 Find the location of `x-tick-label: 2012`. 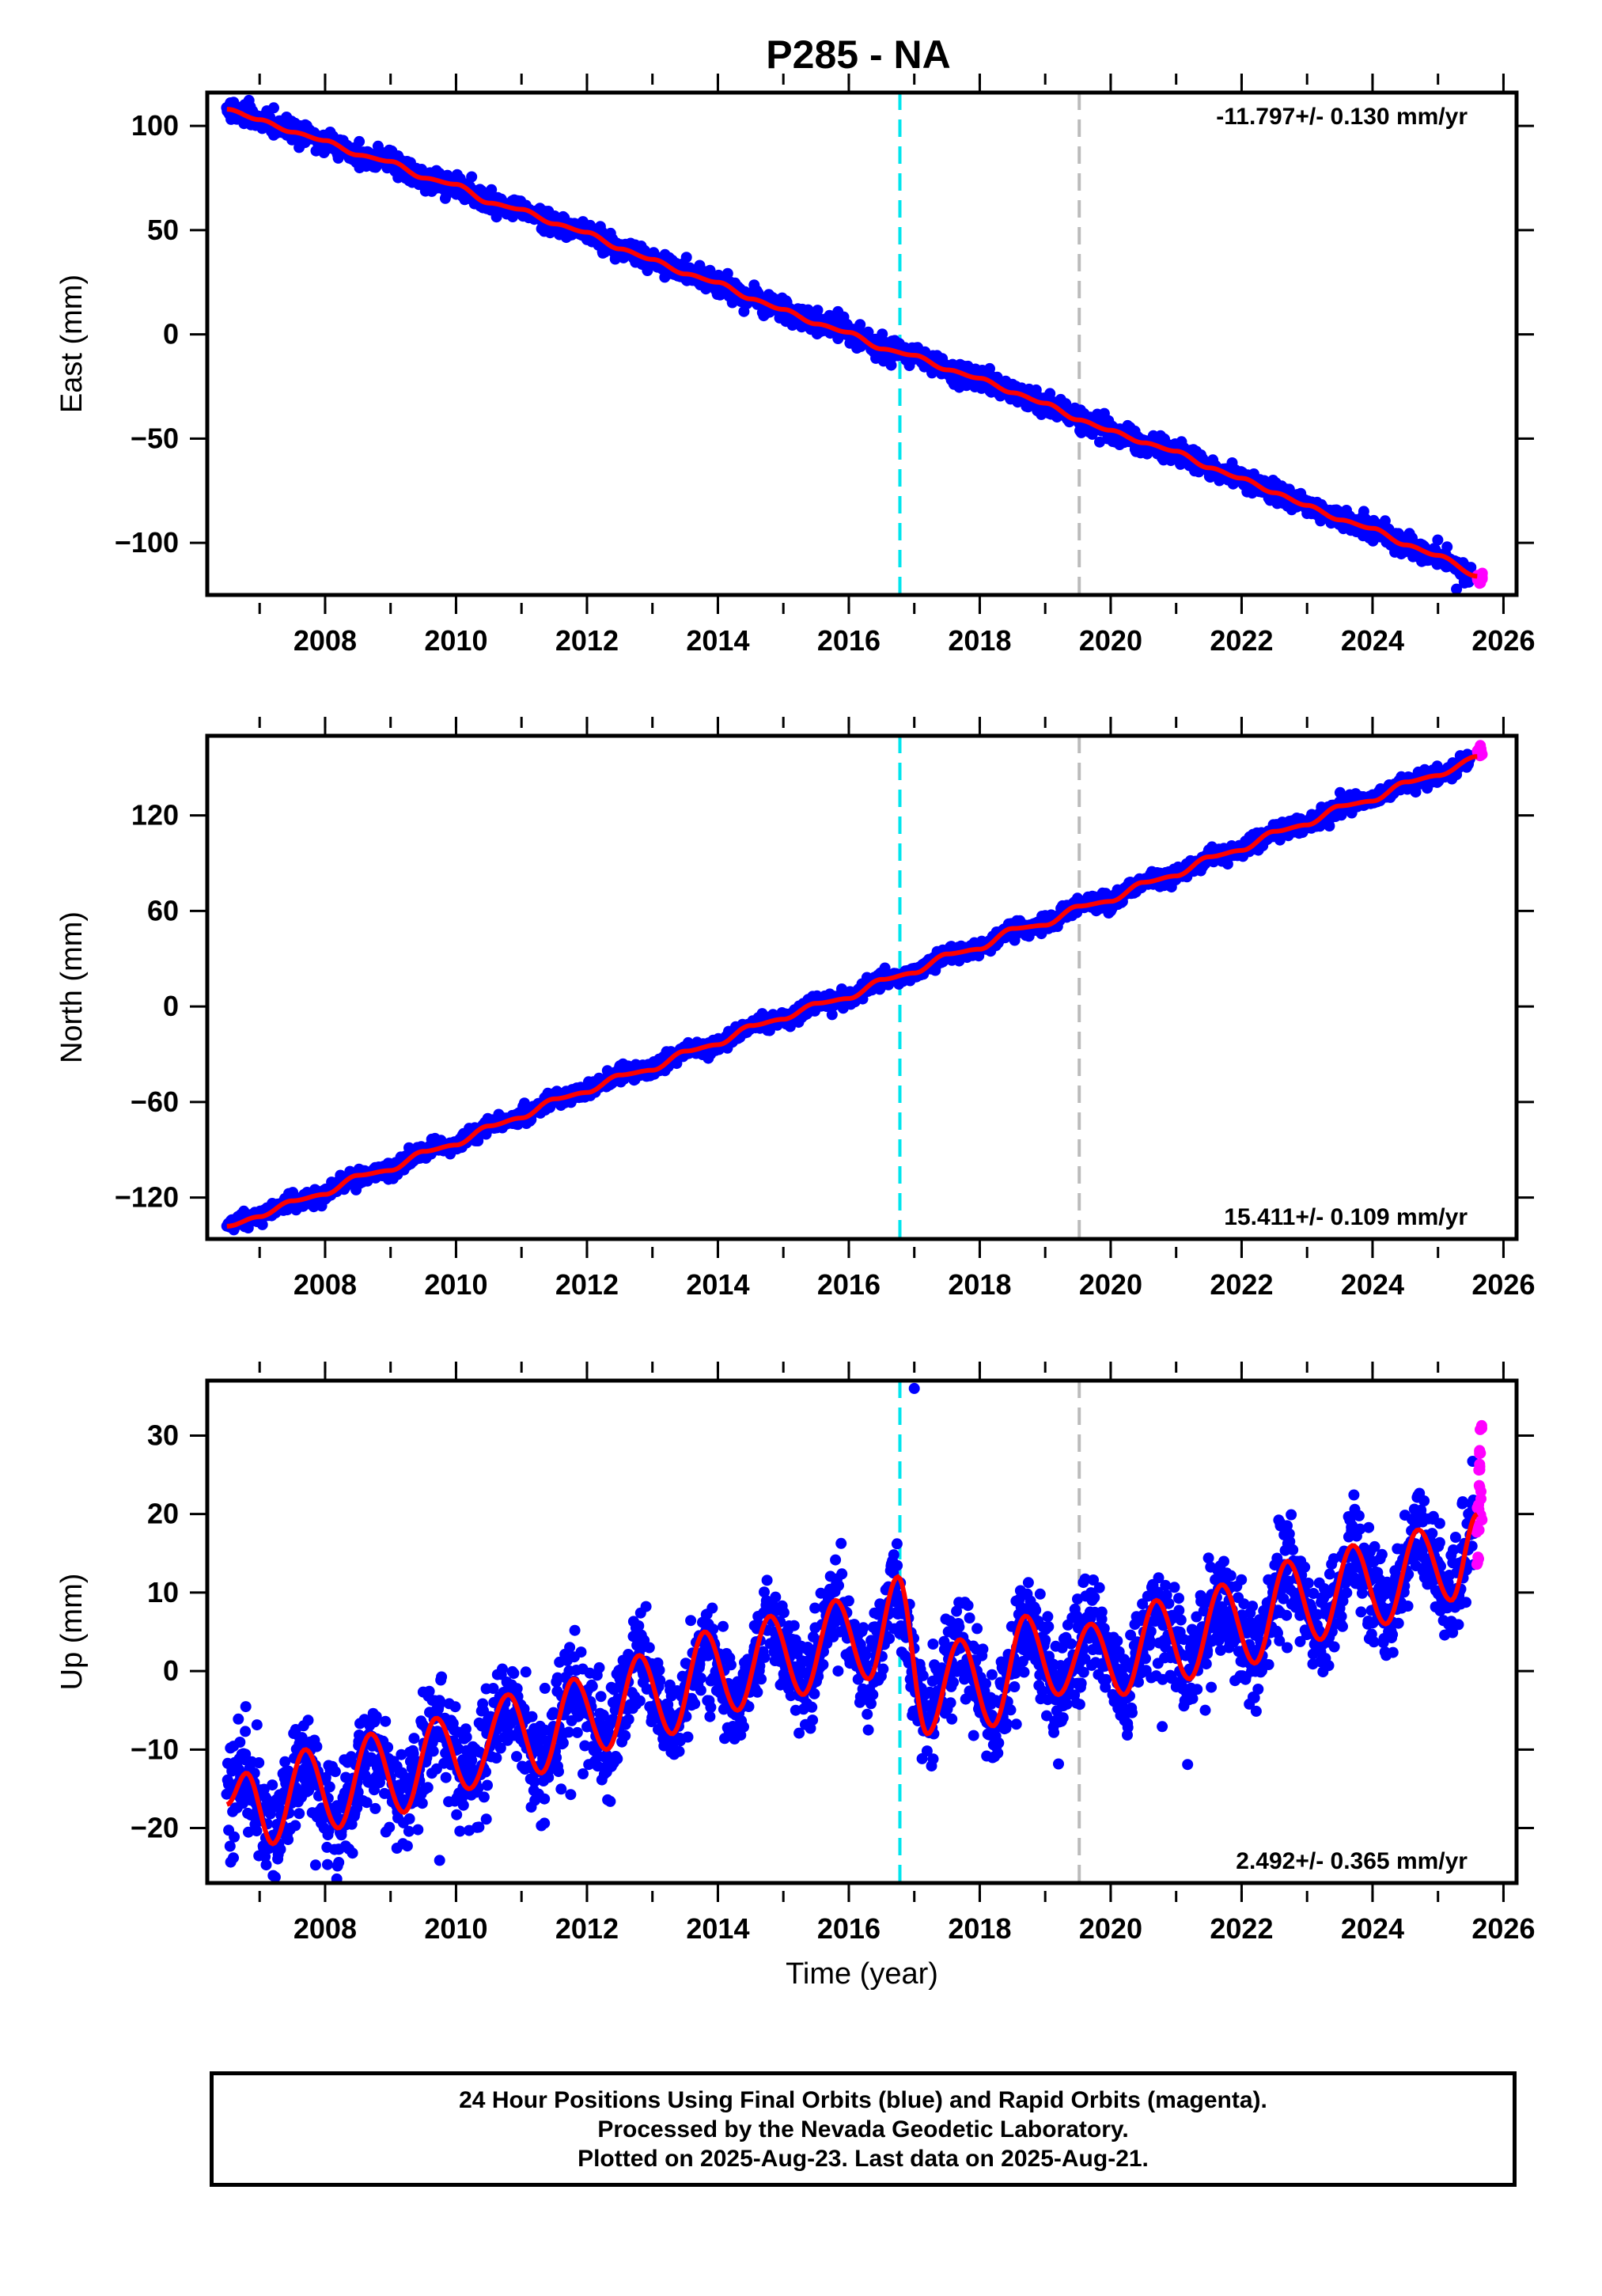

x-tick-label: 2012 is located at coordinates (587, 640).